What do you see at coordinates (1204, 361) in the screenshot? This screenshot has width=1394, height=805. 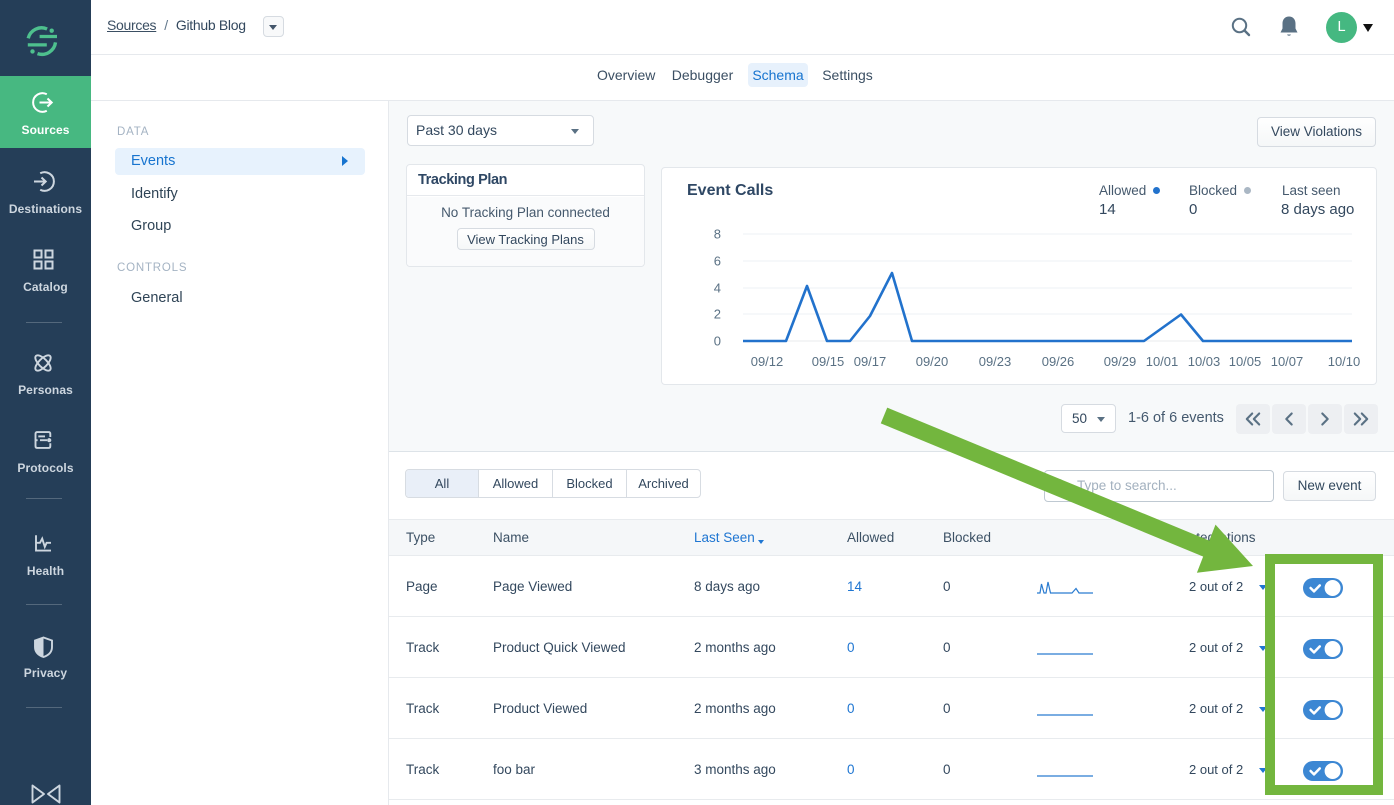 I see `svg-text: 10/03` at bounding box center [1204, 361].